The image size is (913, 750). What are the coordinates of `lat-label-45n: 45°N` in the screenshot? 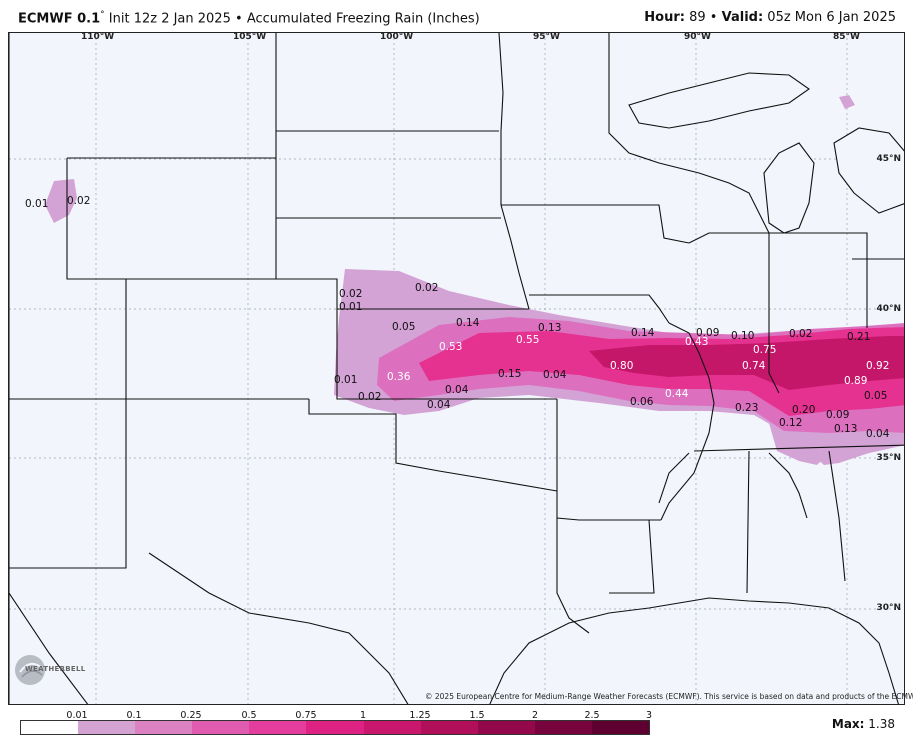 It's located at (888, 159).